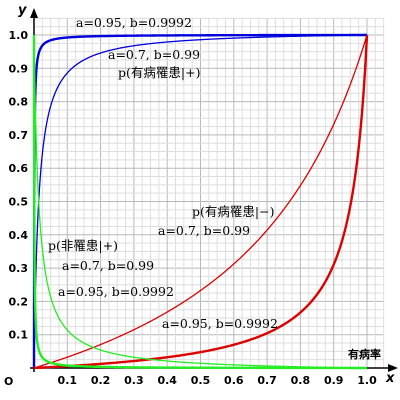  I want to click on y-tick-label: 0.2, so click(19, 301).